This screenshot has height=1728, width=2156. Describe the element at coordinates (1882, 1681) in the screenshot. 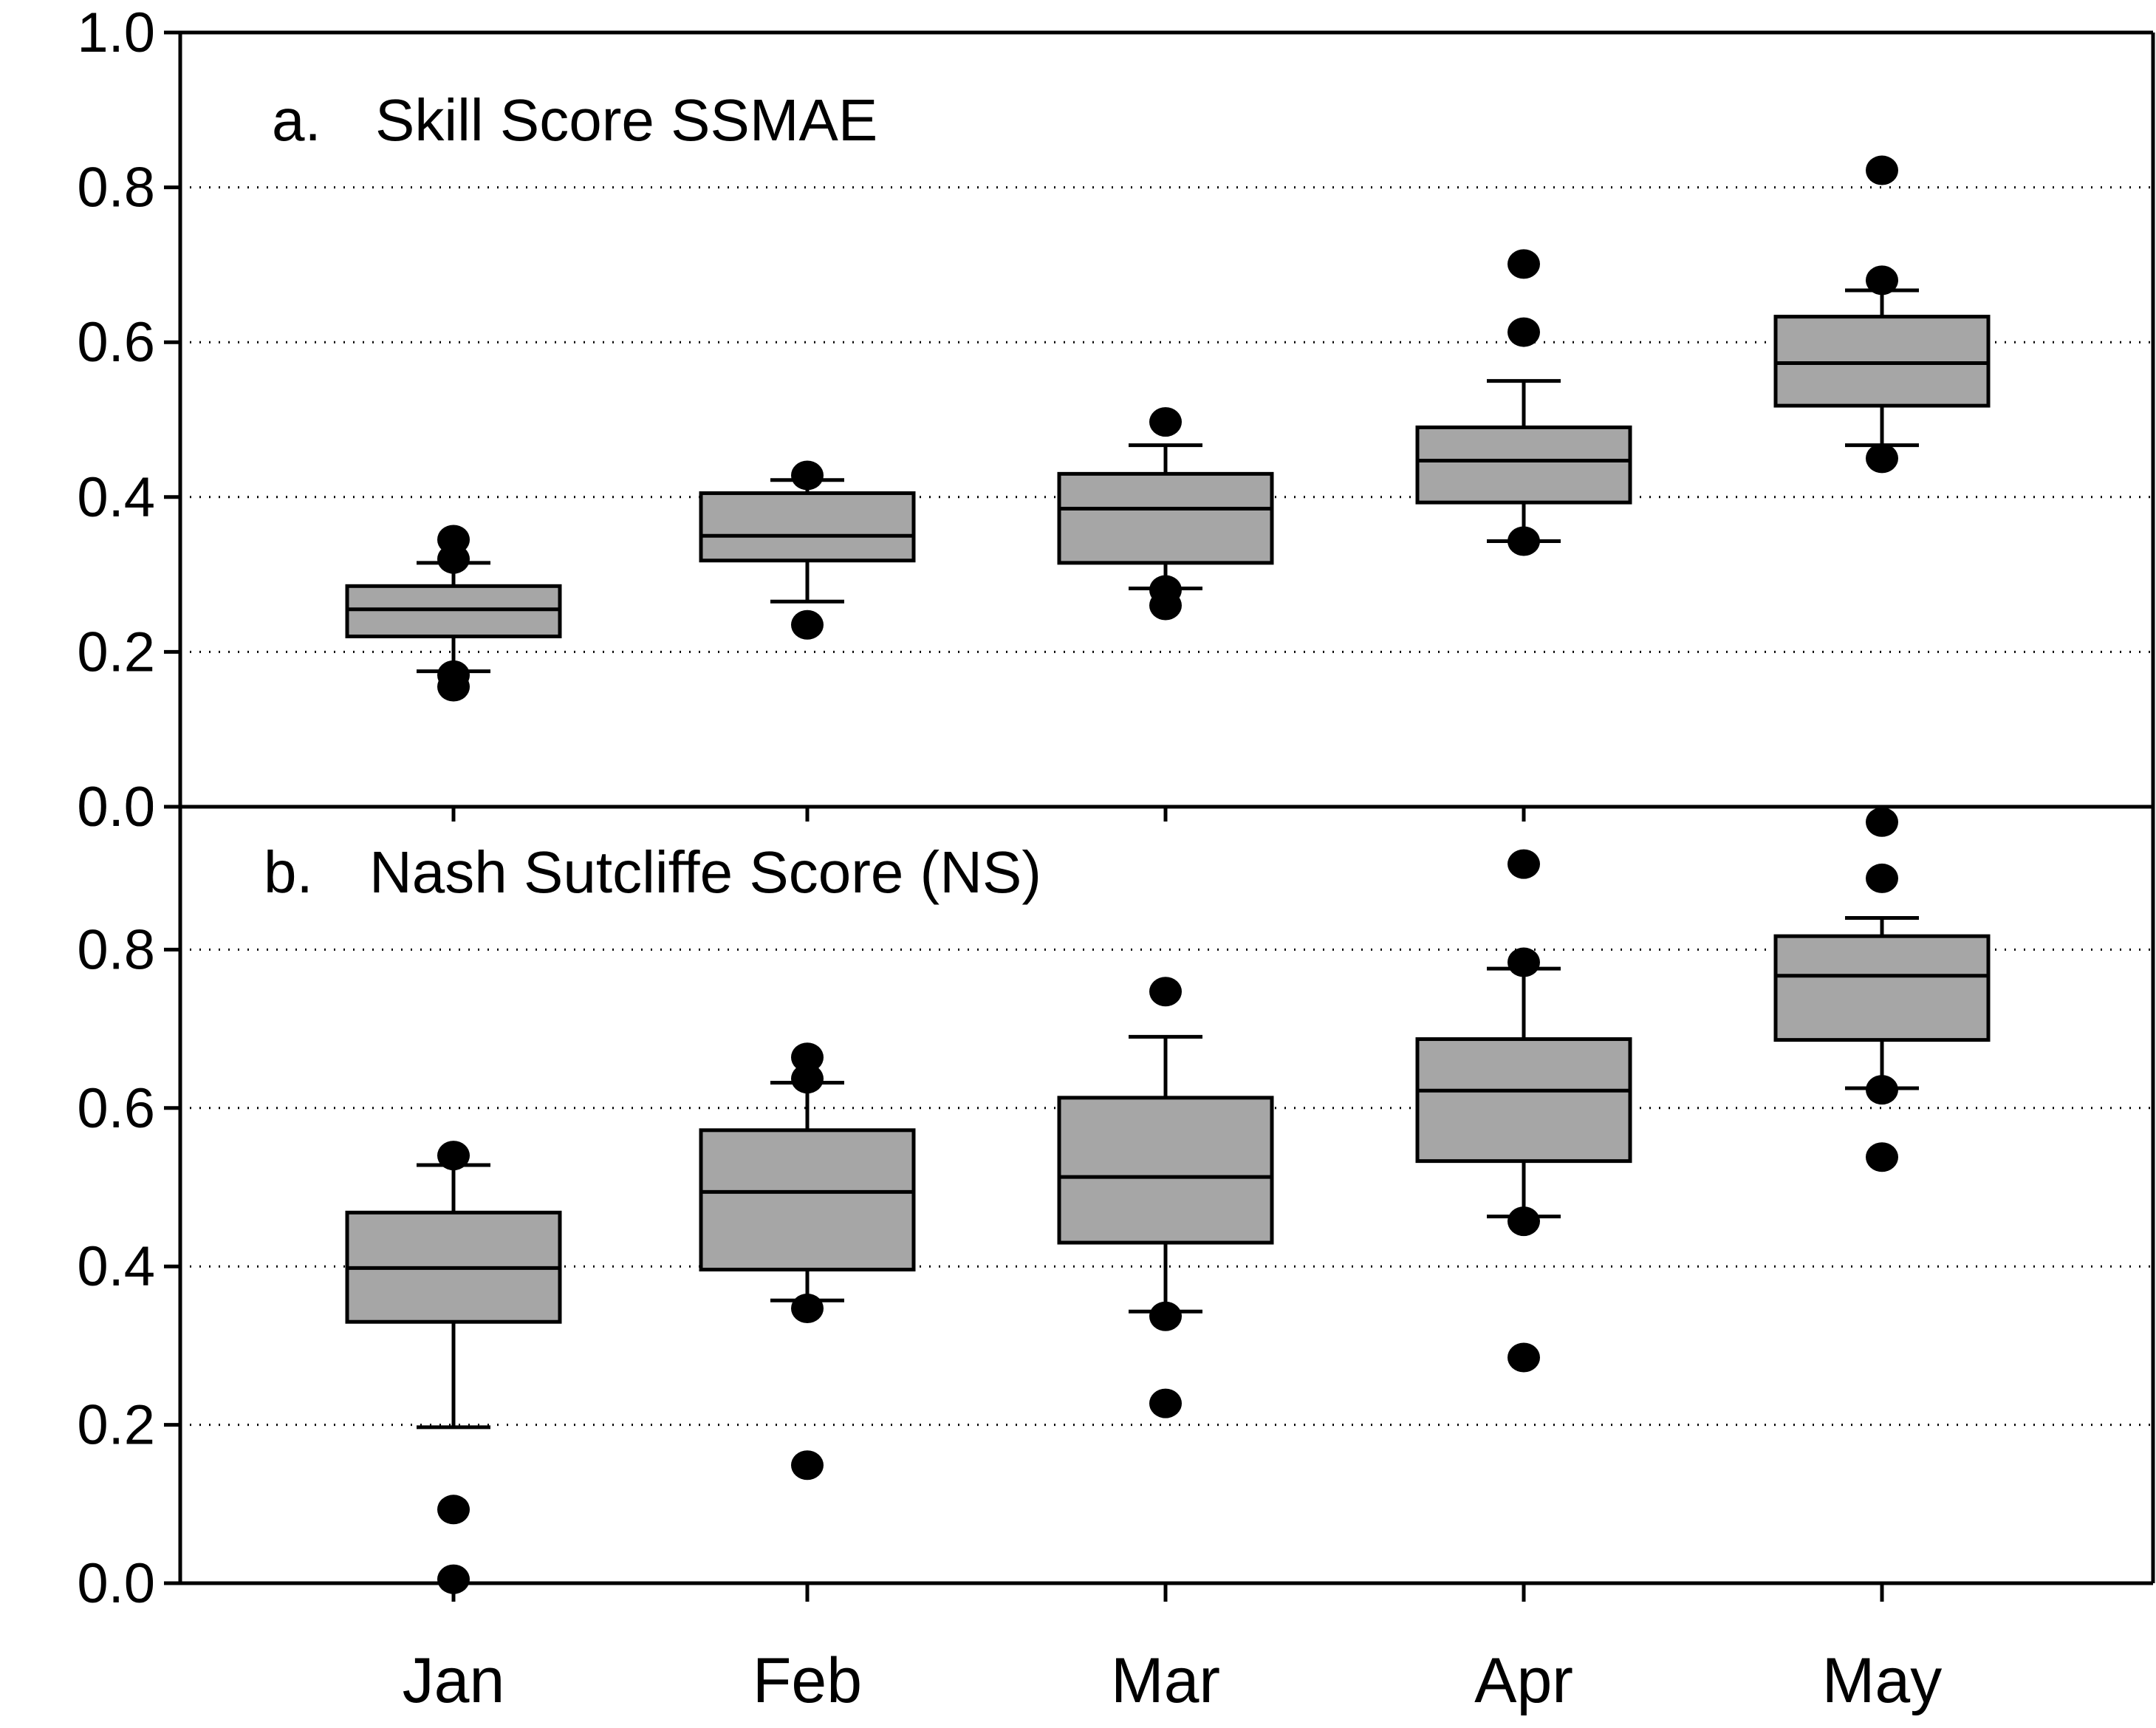

I see `x-category-label: May` at that location.